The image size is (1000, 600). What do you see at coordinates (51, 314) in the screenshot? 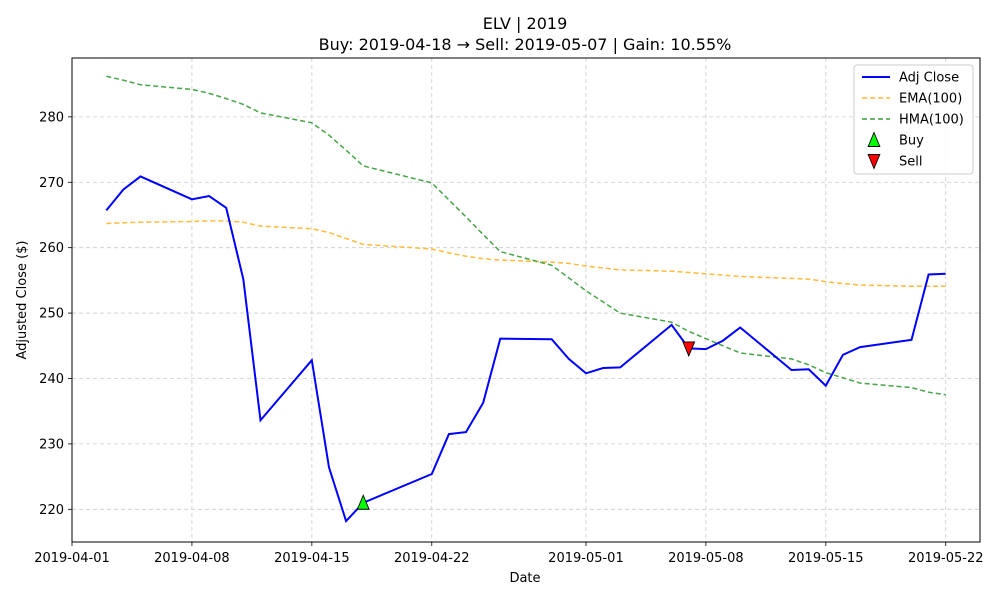
I see `y-tick-label: 250` at bounding box center [51, 314].